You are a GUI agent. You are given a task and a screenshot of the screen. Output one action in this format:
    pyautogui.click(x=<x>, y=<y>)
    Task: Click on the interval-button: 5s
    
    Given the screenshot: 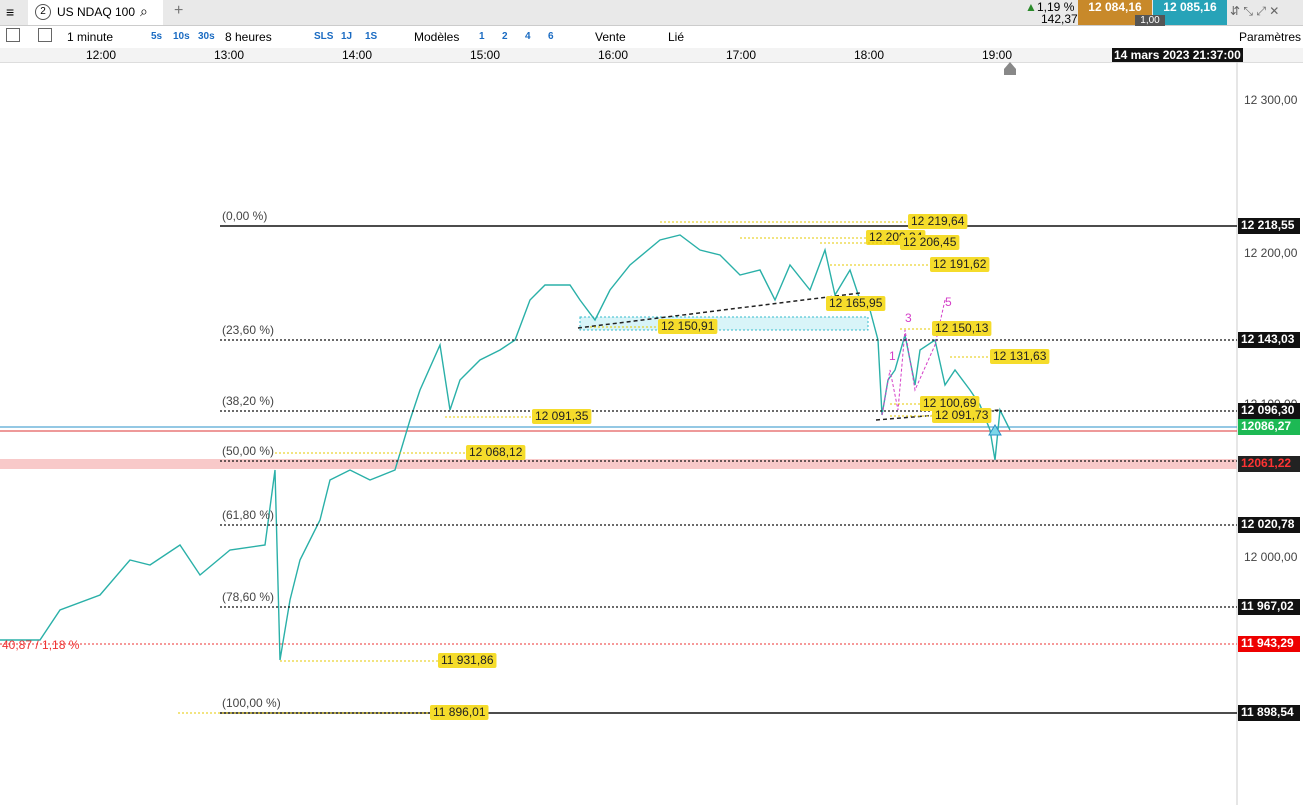 What is the action you would take?
    pyautogui.click(x=157, y=36)
    